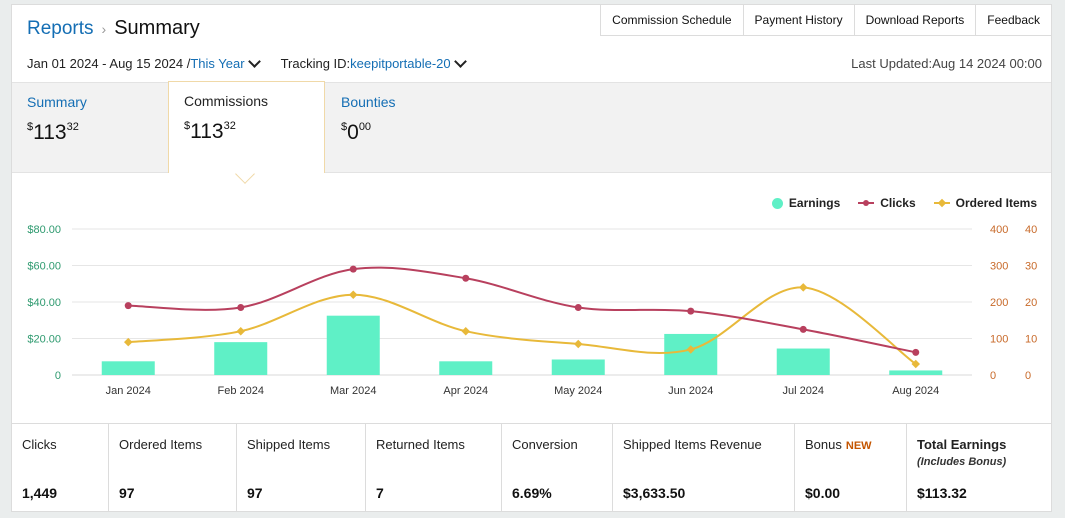 Image resolution: width=1065 pixels, height=518 pixels. What do you see at coordinates (915, 20) in the screenshot?
I see `download-reports-button: Download Reports` at bounding box center [915, 20].